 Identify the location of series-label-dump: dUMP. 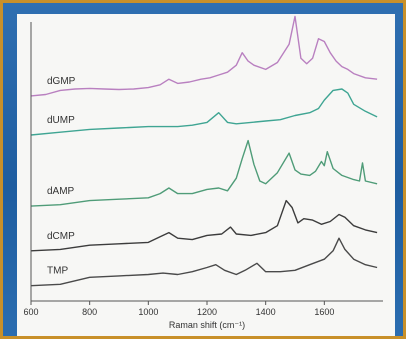
(61, 120).